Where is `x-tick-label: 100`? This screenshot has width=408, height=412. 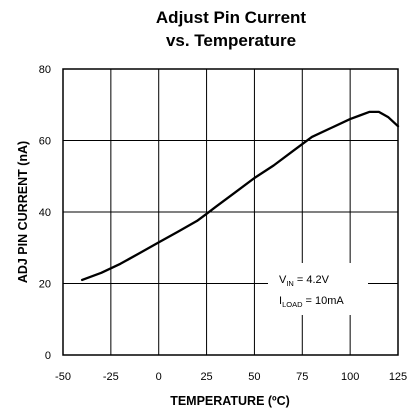 x-tick-label: 100 is located at coordinates (350, 377).